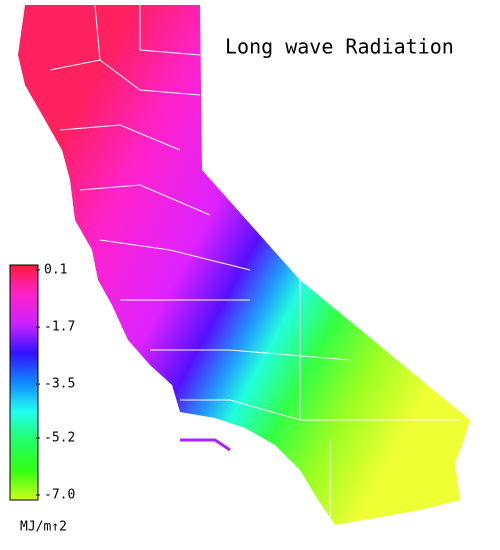 The width and height of the screenshot is (500, 550). Describe the element at coordinates (339, 47) in the screenshot. I see `map-title: Long wave Radiation` at that location.